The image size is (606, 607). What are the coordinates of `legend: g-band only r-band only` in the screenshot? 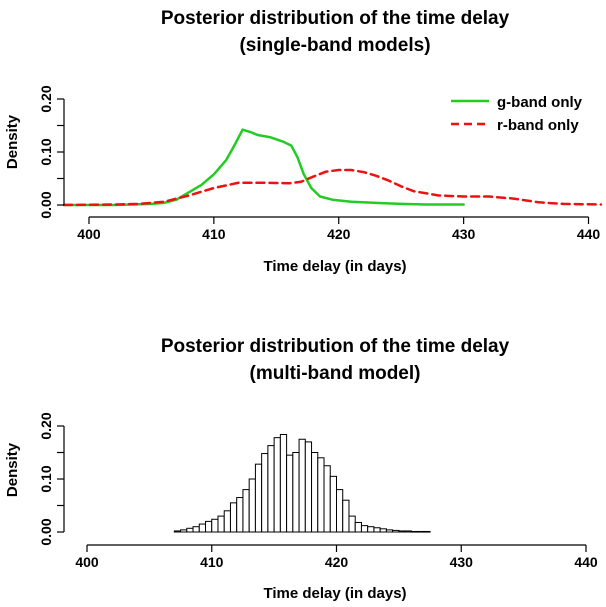 It's located at (517, 114).